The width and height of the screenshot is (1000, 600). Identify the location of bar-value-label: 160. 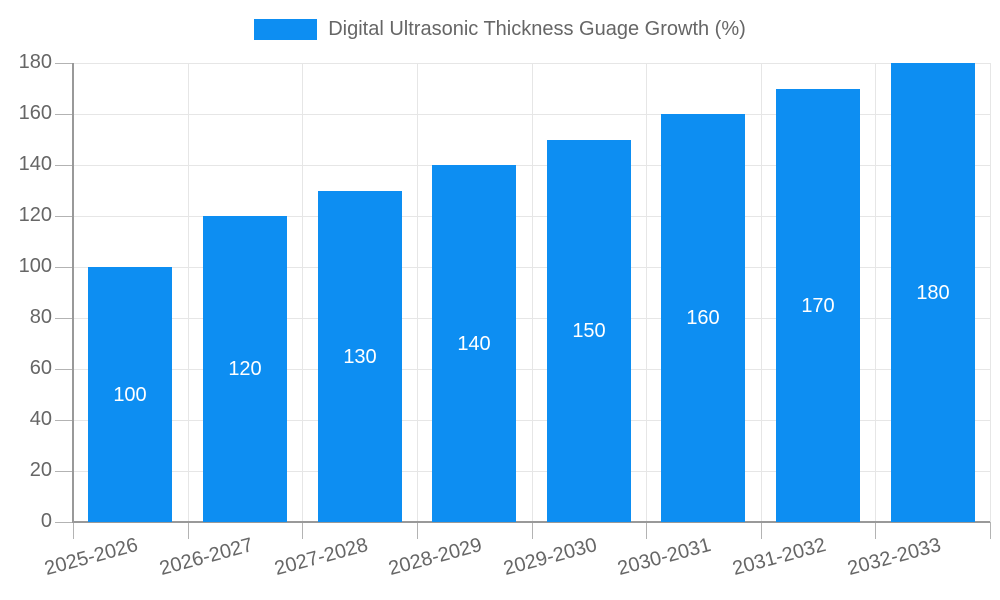
(703, 318).